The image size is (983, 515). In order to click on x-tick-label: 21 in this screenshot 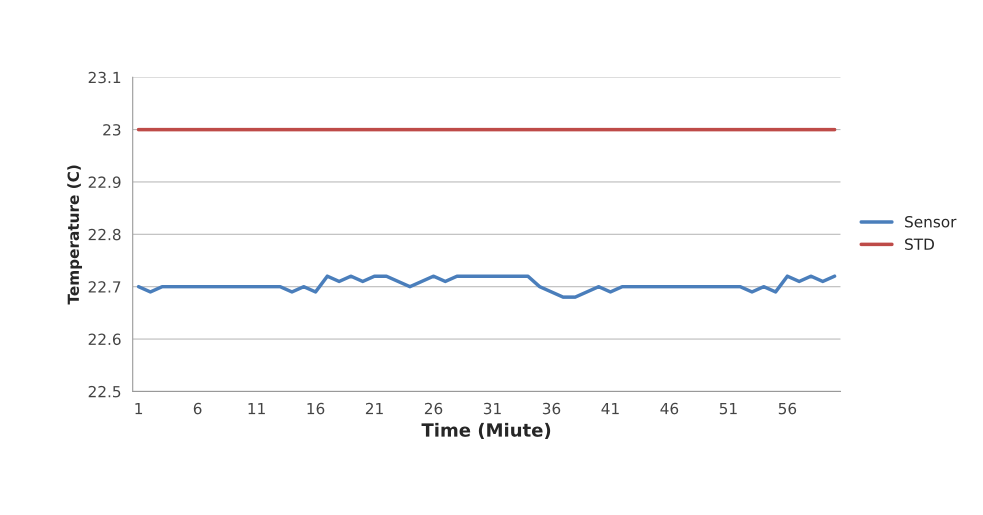, I will do `click(374, 408)`.